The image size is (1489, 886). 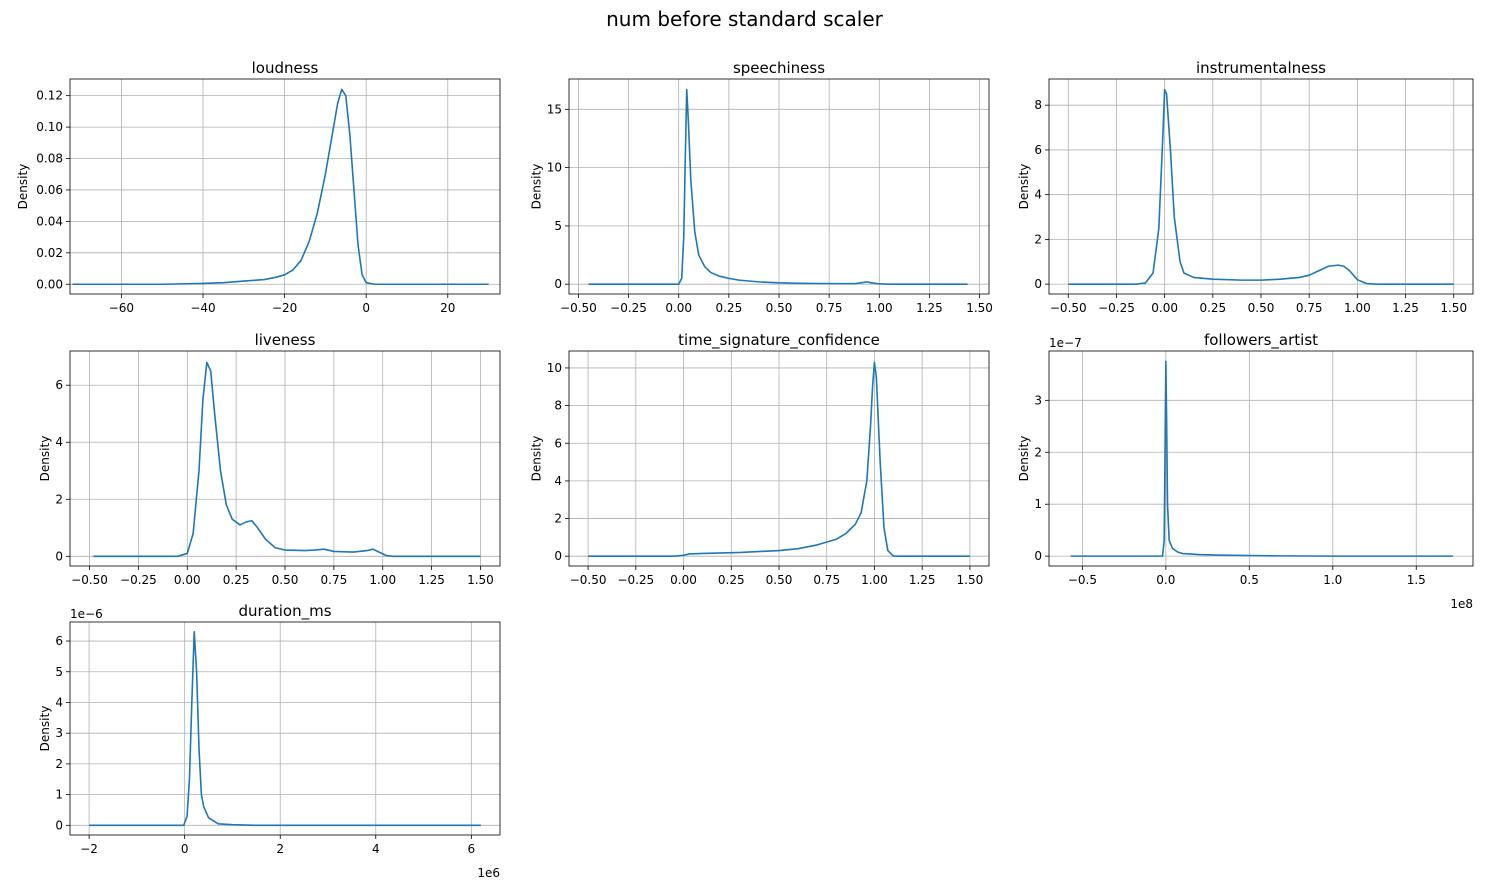 I want to click on y-offset-label: 1e−7, so click(x=1065, y=343).